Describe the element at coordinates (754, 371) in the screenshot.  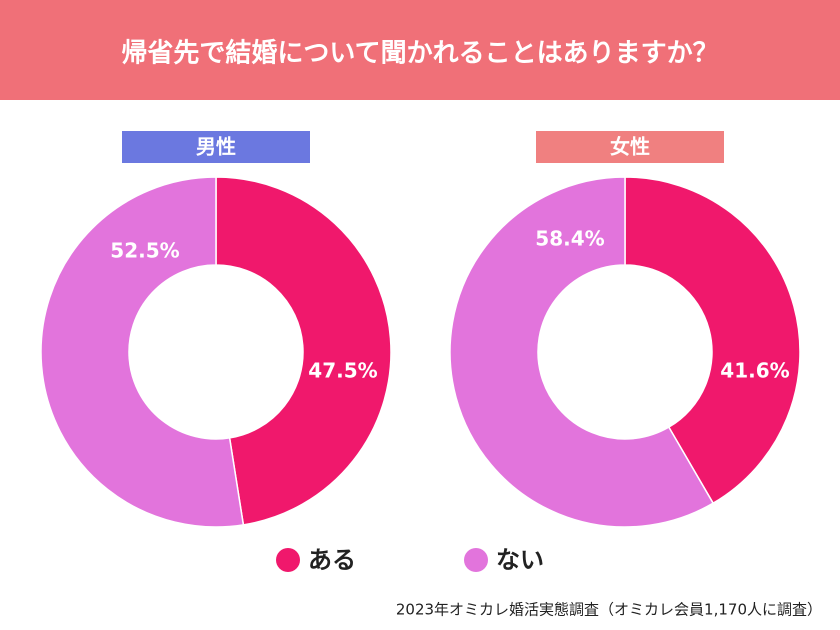
I see `value-label: 41.6%` at that location.